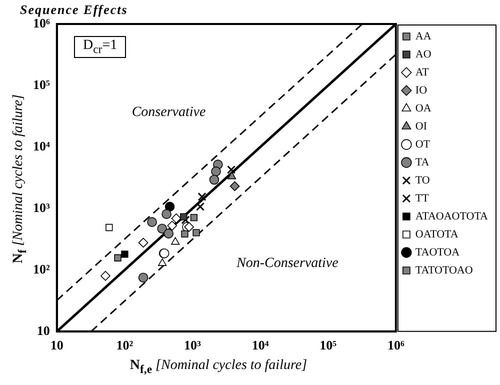 This screenshot has width=500, height=385. What do you see at coordinates (169, 112) in the screenshot?
I see `annotation: Conservative` at bounding box center [169, 112].